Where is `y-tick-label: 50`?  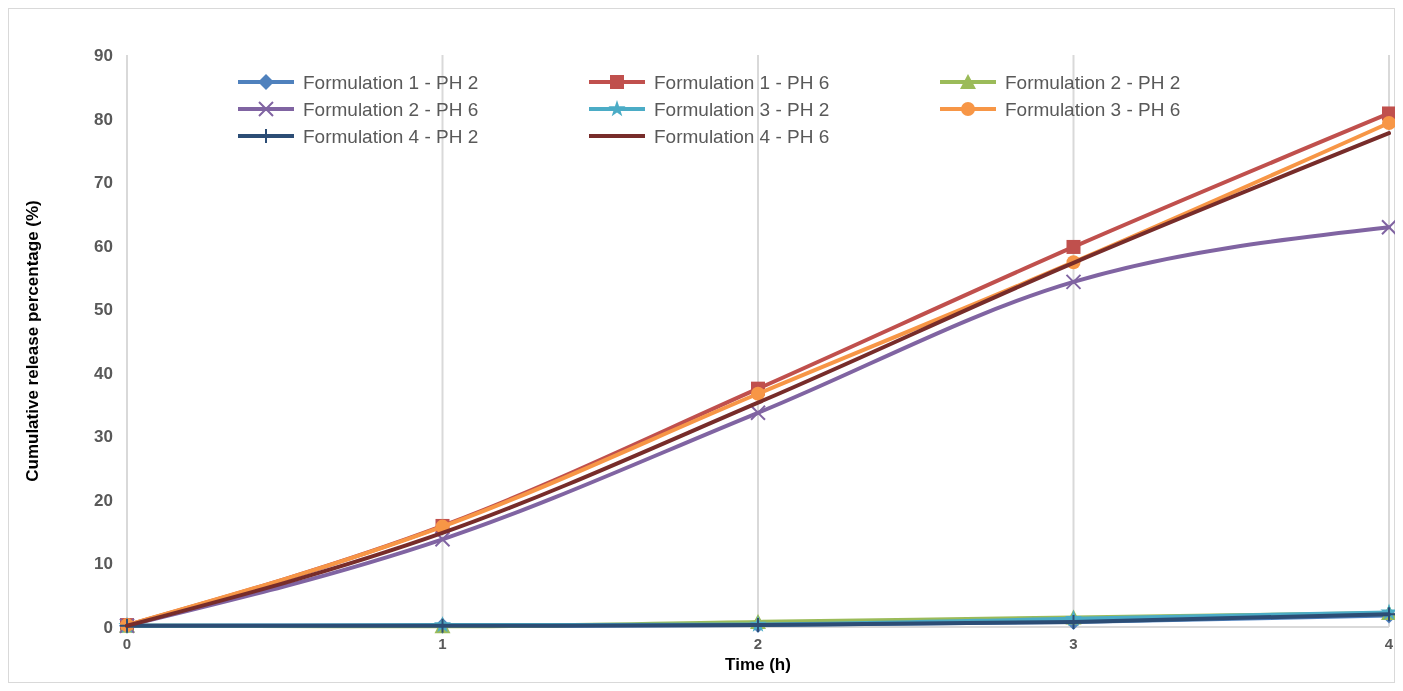 y-tick-label: 50 is located at coordinates (103, 310).